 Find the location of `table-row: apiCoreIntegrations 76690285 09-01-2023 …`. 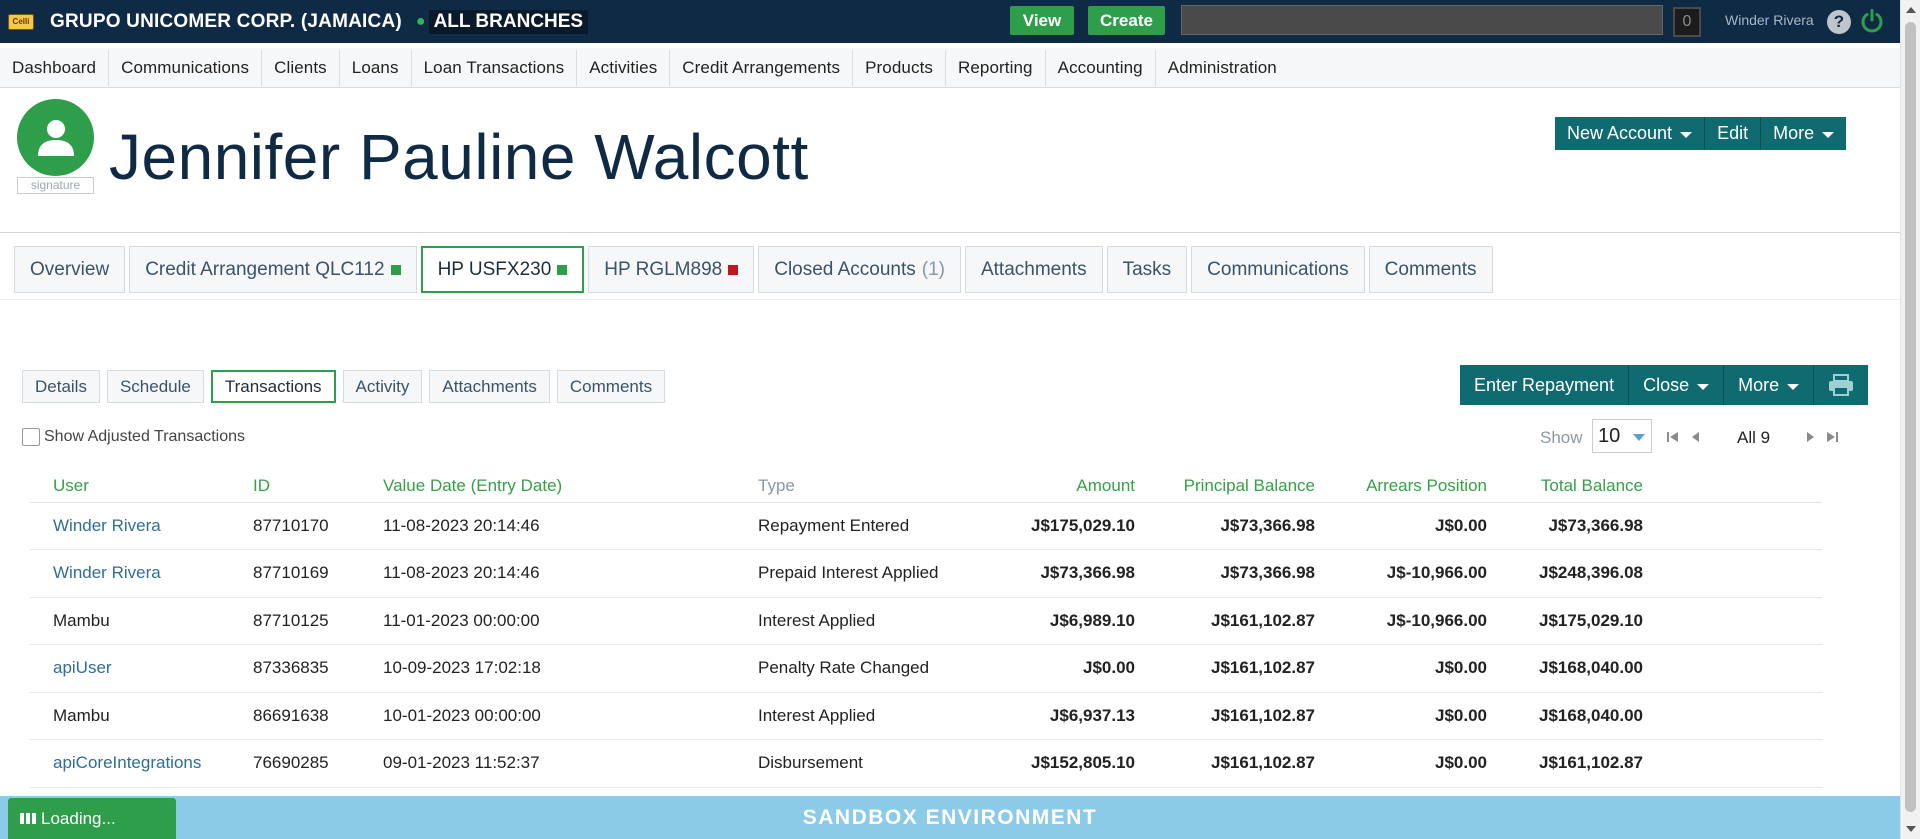

table-row: apiCoreIntegrations 76690285 09-01-2023 … is located at coordinates (926, 763).